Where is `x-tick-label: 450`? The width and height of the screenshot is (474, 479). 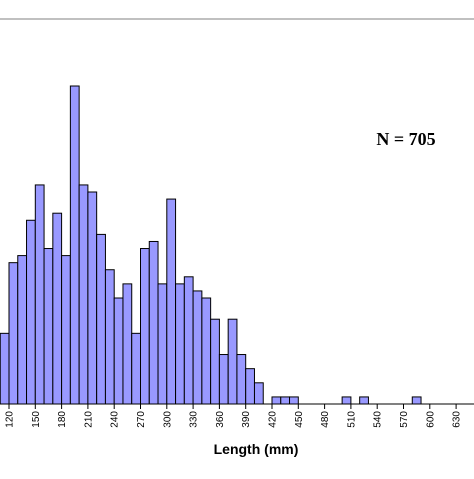
x-tick-label: 450 is located at coordinates (299, 419).